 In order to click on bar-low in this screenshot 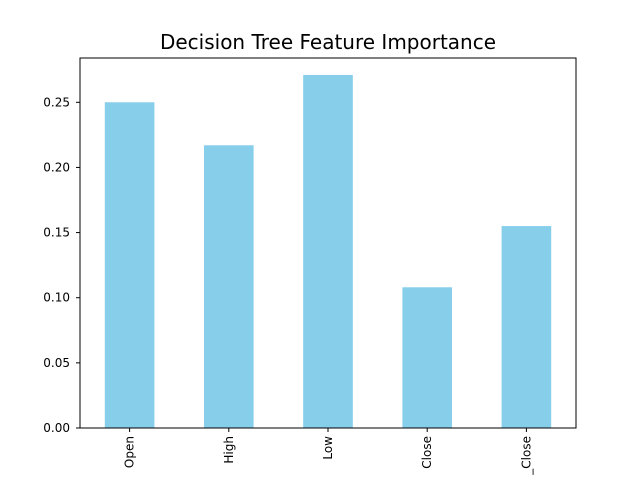, I will do `click(328, 251)`.